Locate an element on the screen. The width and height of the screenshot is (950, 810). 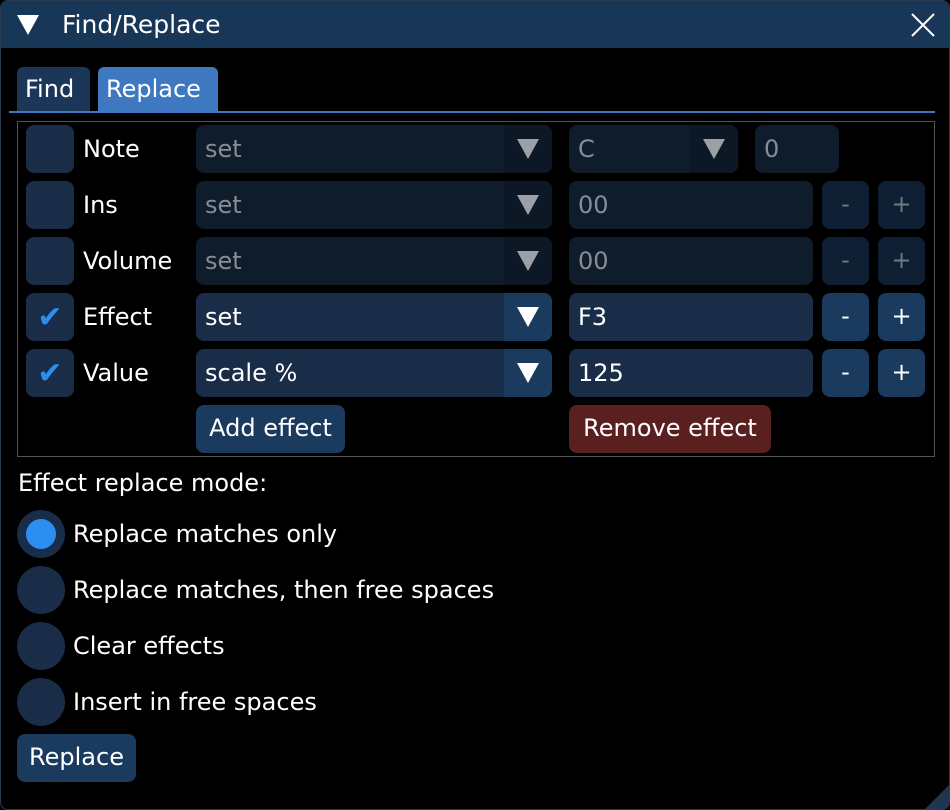
value-checkbox: ✔ is located at coordinates (50, 373).